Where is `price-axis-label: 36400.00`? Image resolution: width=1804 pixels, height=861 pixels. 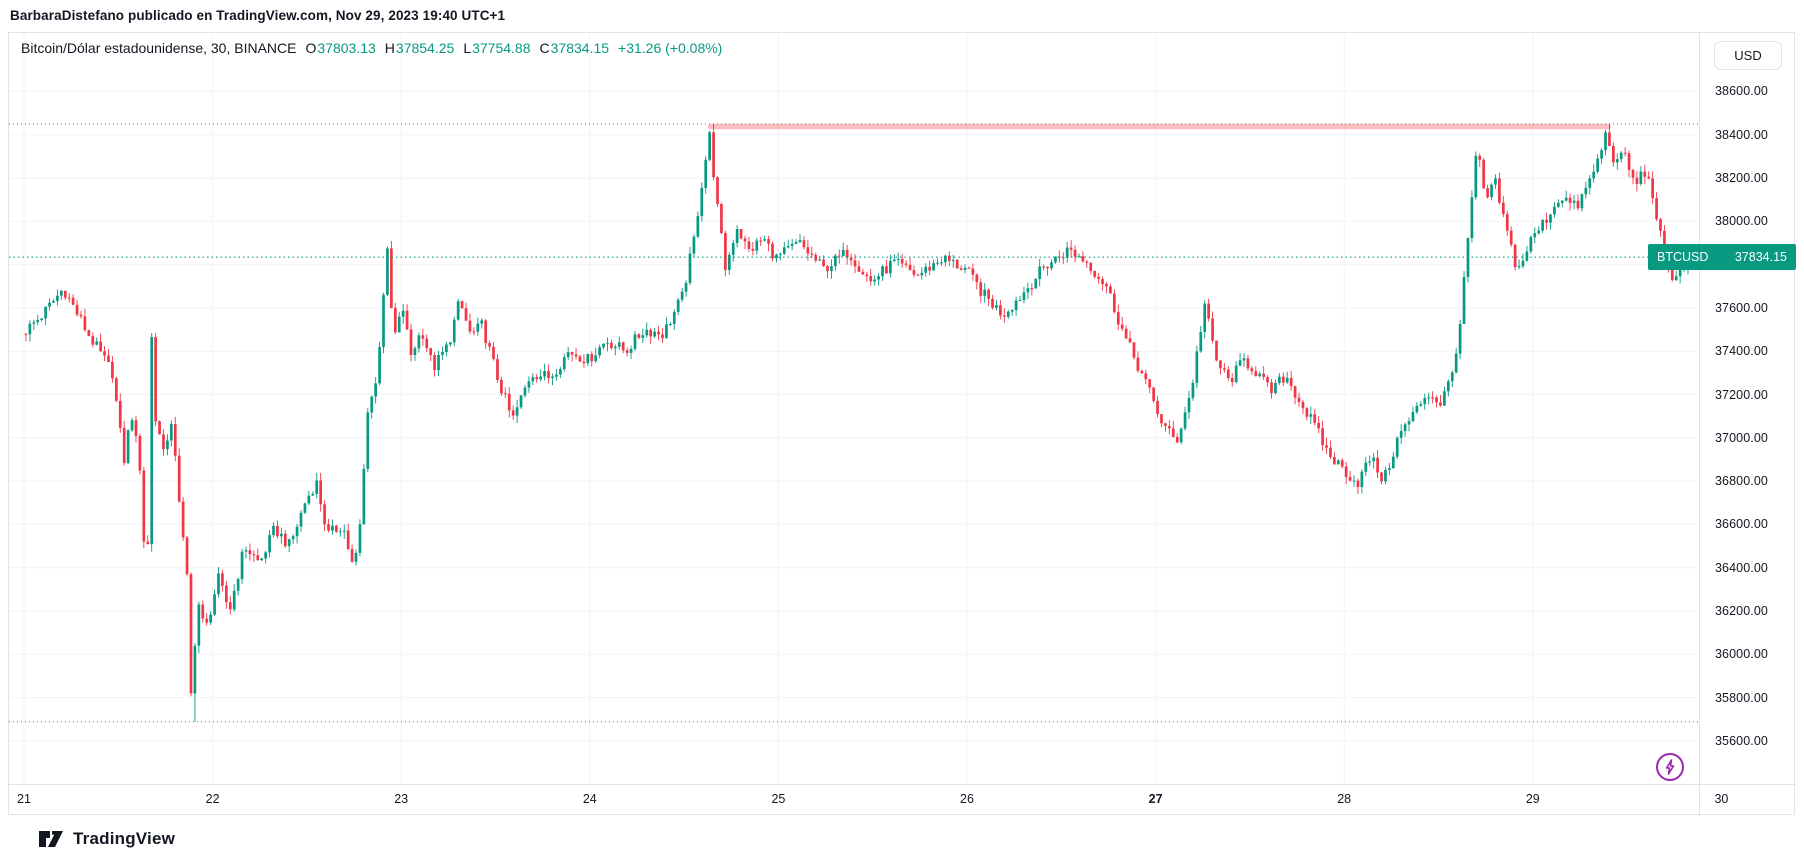
price-axis-label: 36400.00 is located at coordinates (1741, 567).